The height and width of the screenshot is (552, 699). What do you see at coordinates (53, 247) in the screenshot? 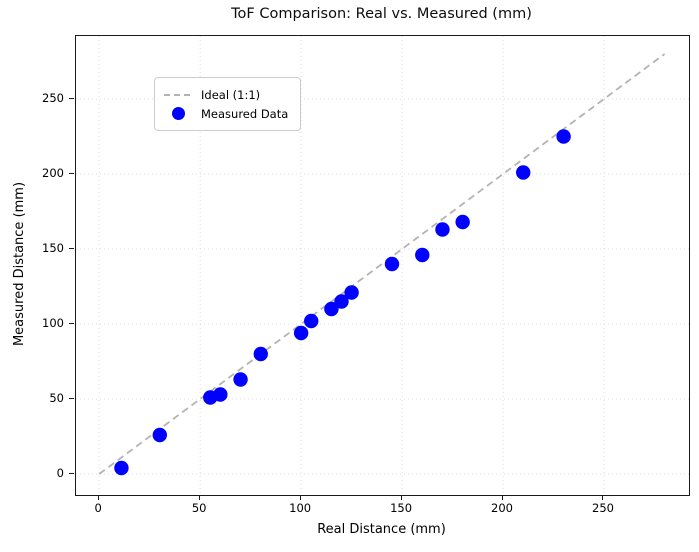
I see `y-tick-label: 150` at bounding box center [53, 247].